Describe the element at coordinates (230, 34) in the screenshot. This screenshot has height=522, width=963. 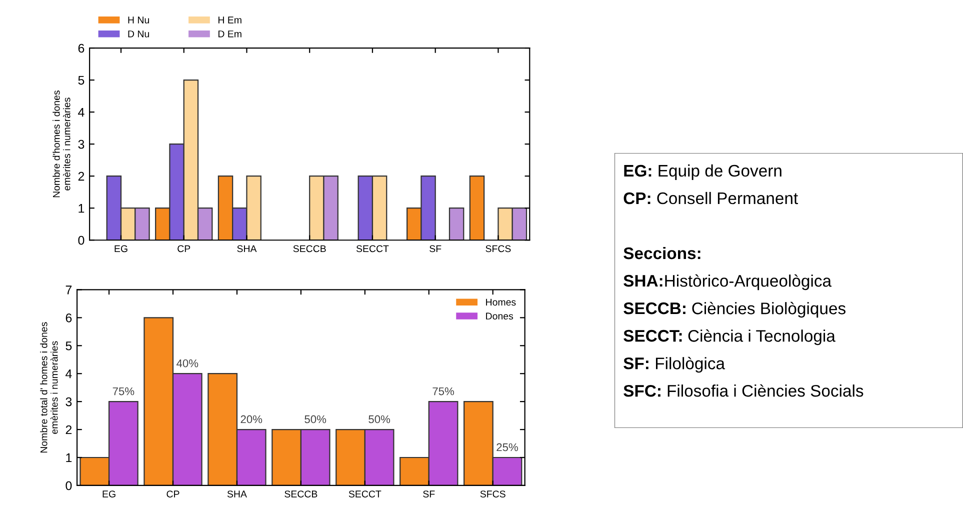
I see `legend-label: D Em` at that location.